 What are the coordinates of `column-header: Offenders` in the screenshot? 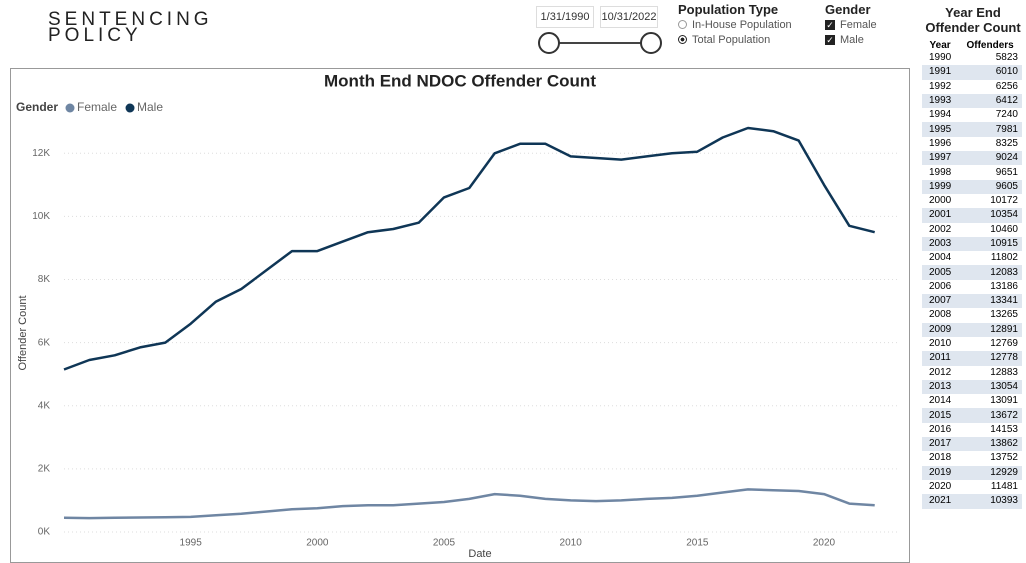 It's located at (990, 45).